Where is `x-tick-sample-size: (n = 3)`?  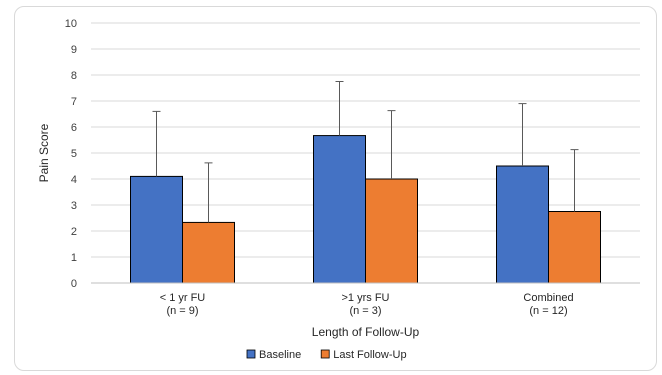
x-tick-sample-size: (n = 3) is located at coordinates (365, 311).